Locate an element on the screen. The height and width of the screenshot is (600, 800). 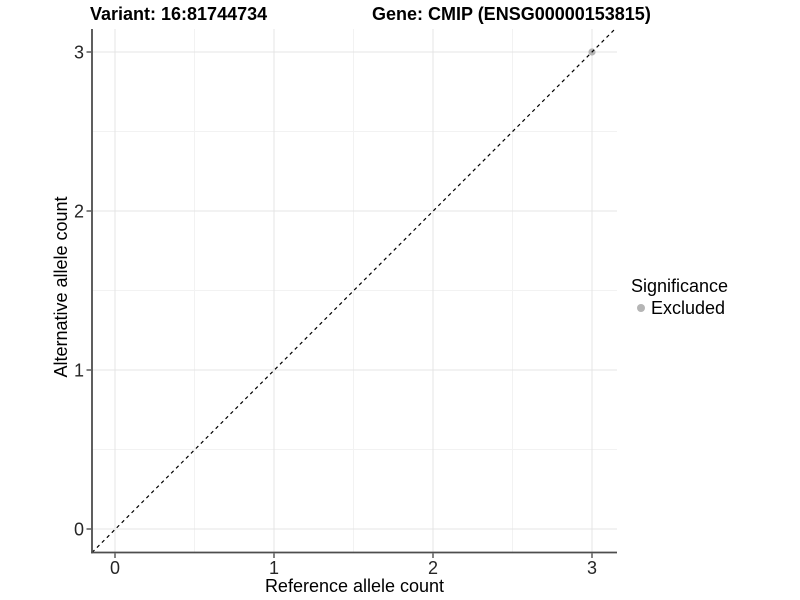
gene-title: Gene: CMIP (ENSG00000153815) is located at coordinates (511, 14).